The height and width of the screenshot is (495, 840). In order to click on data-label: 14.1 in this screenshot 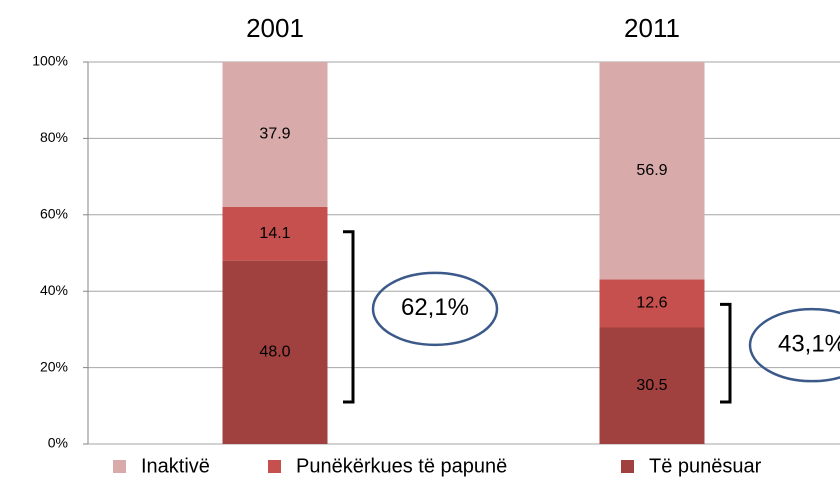, I will do `click(274, 233)`.